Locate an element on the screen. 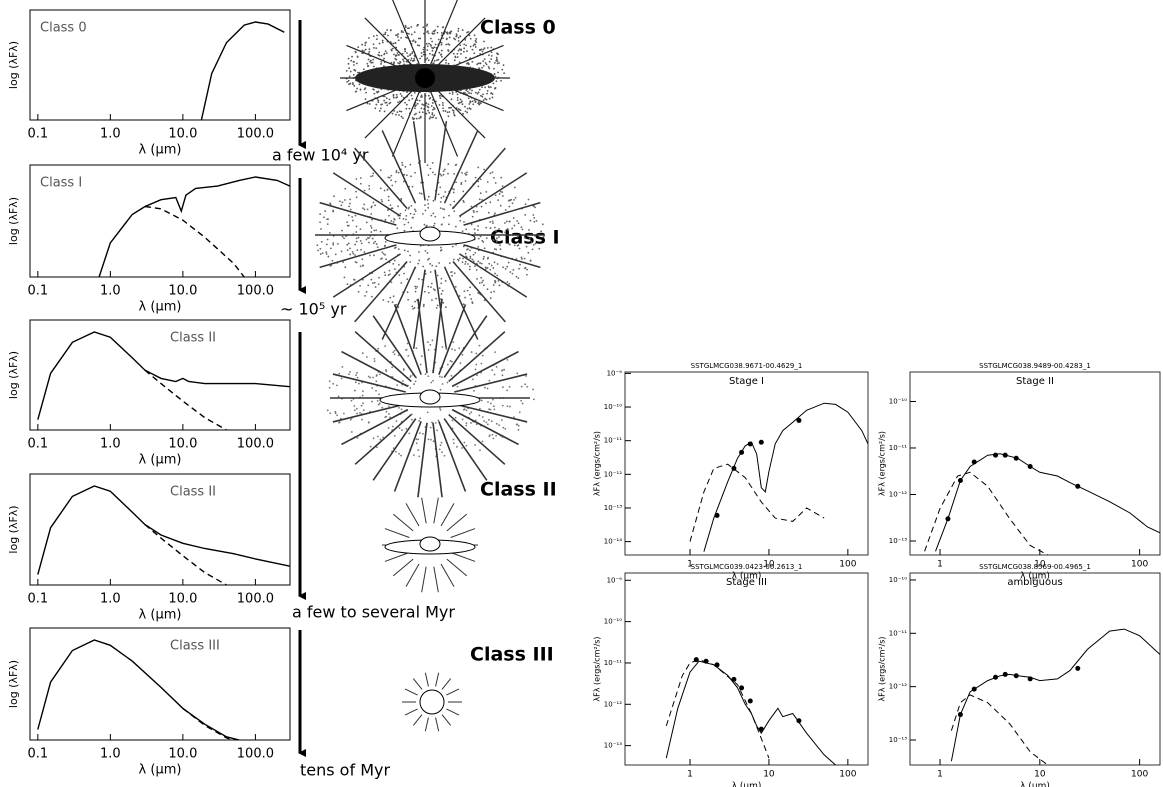 The image size is (1163, 787). x-tick-label: 0.1 is located at coordinates (37, 754).